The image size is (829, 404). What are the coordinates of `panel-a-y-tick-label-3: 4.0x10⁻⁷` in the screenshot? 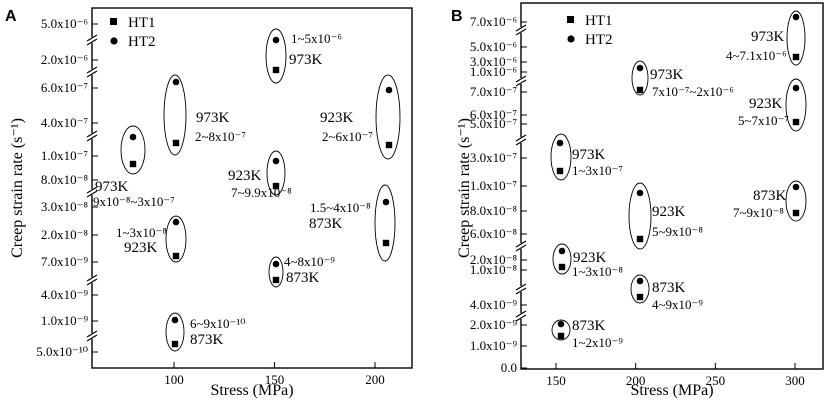 It's located at (64, 122).